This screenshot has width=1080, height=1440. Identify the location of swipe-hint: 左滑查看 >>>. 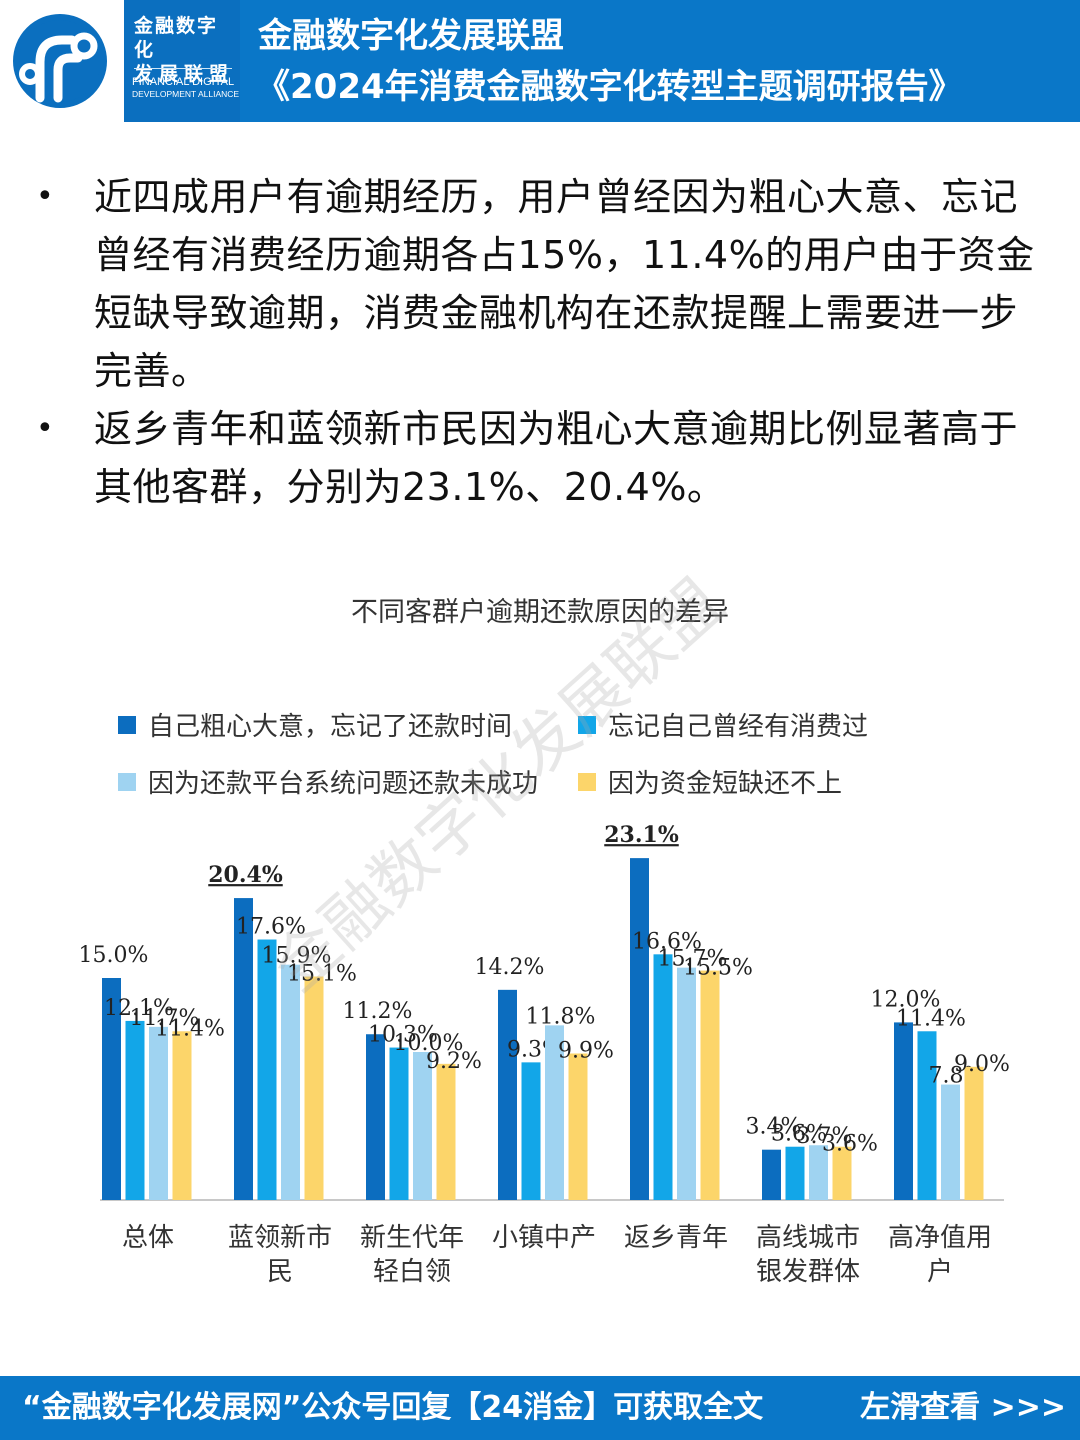
(963, 1407).